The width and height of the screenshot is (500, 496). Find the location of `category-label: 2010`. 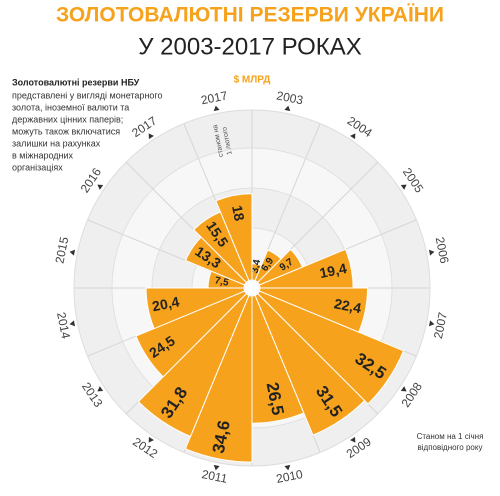

category-label: 2010 is located at coordinates (289, 476).